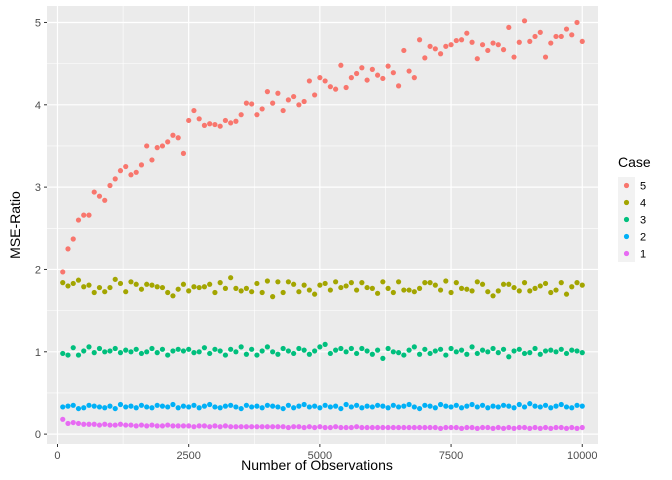  Describe the element at coordinates (643, 221) in the screenshot. I see `legend-label: 3` at that location.